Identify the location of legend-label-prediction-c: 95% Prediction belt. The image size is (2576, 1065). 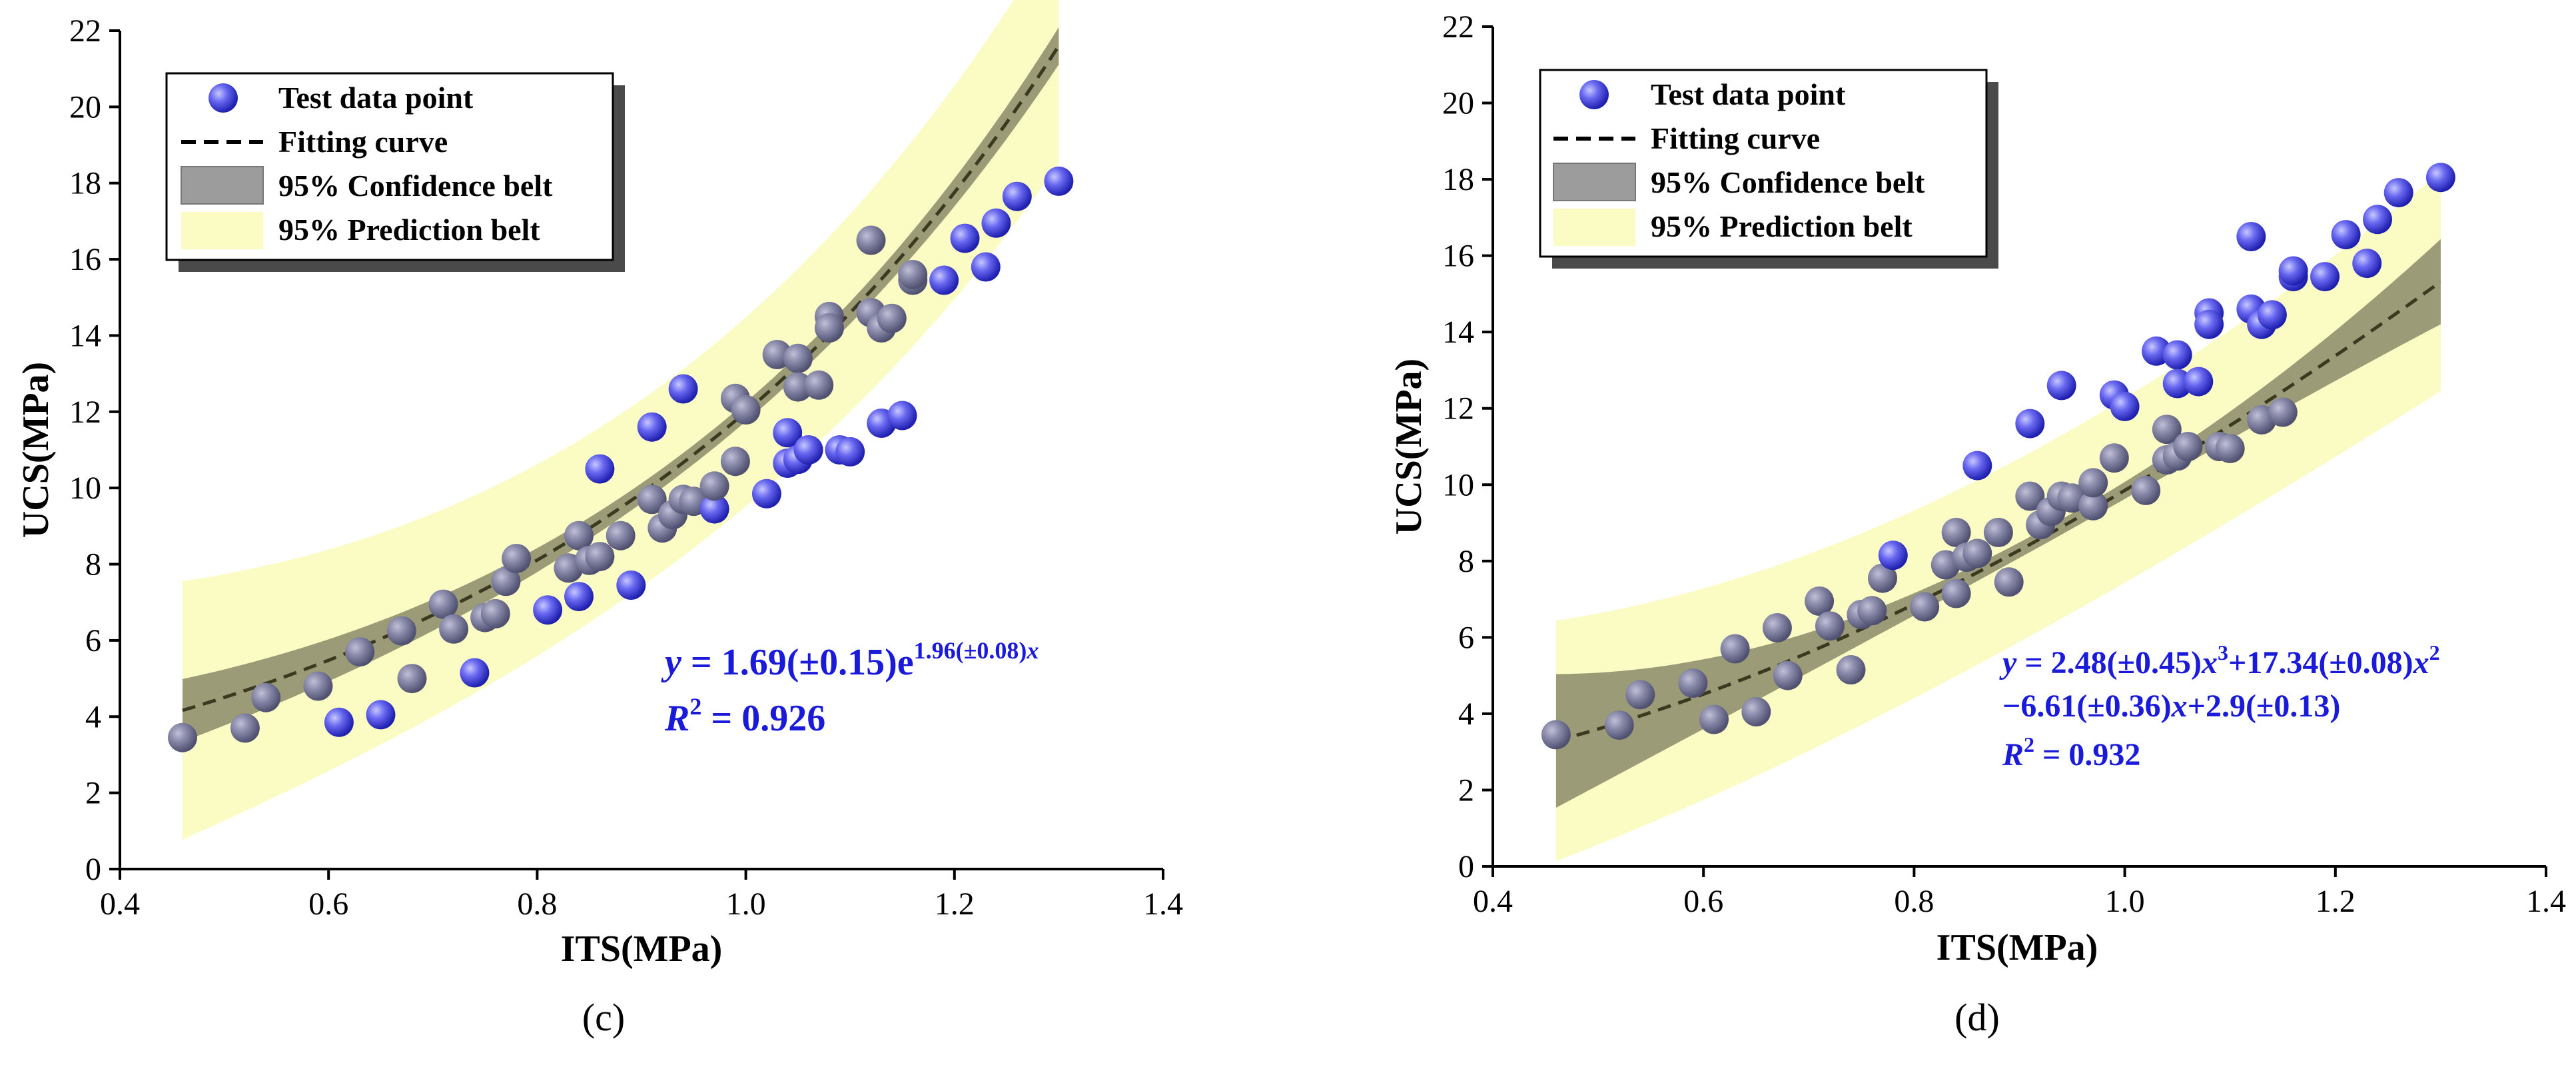
(409, 230).